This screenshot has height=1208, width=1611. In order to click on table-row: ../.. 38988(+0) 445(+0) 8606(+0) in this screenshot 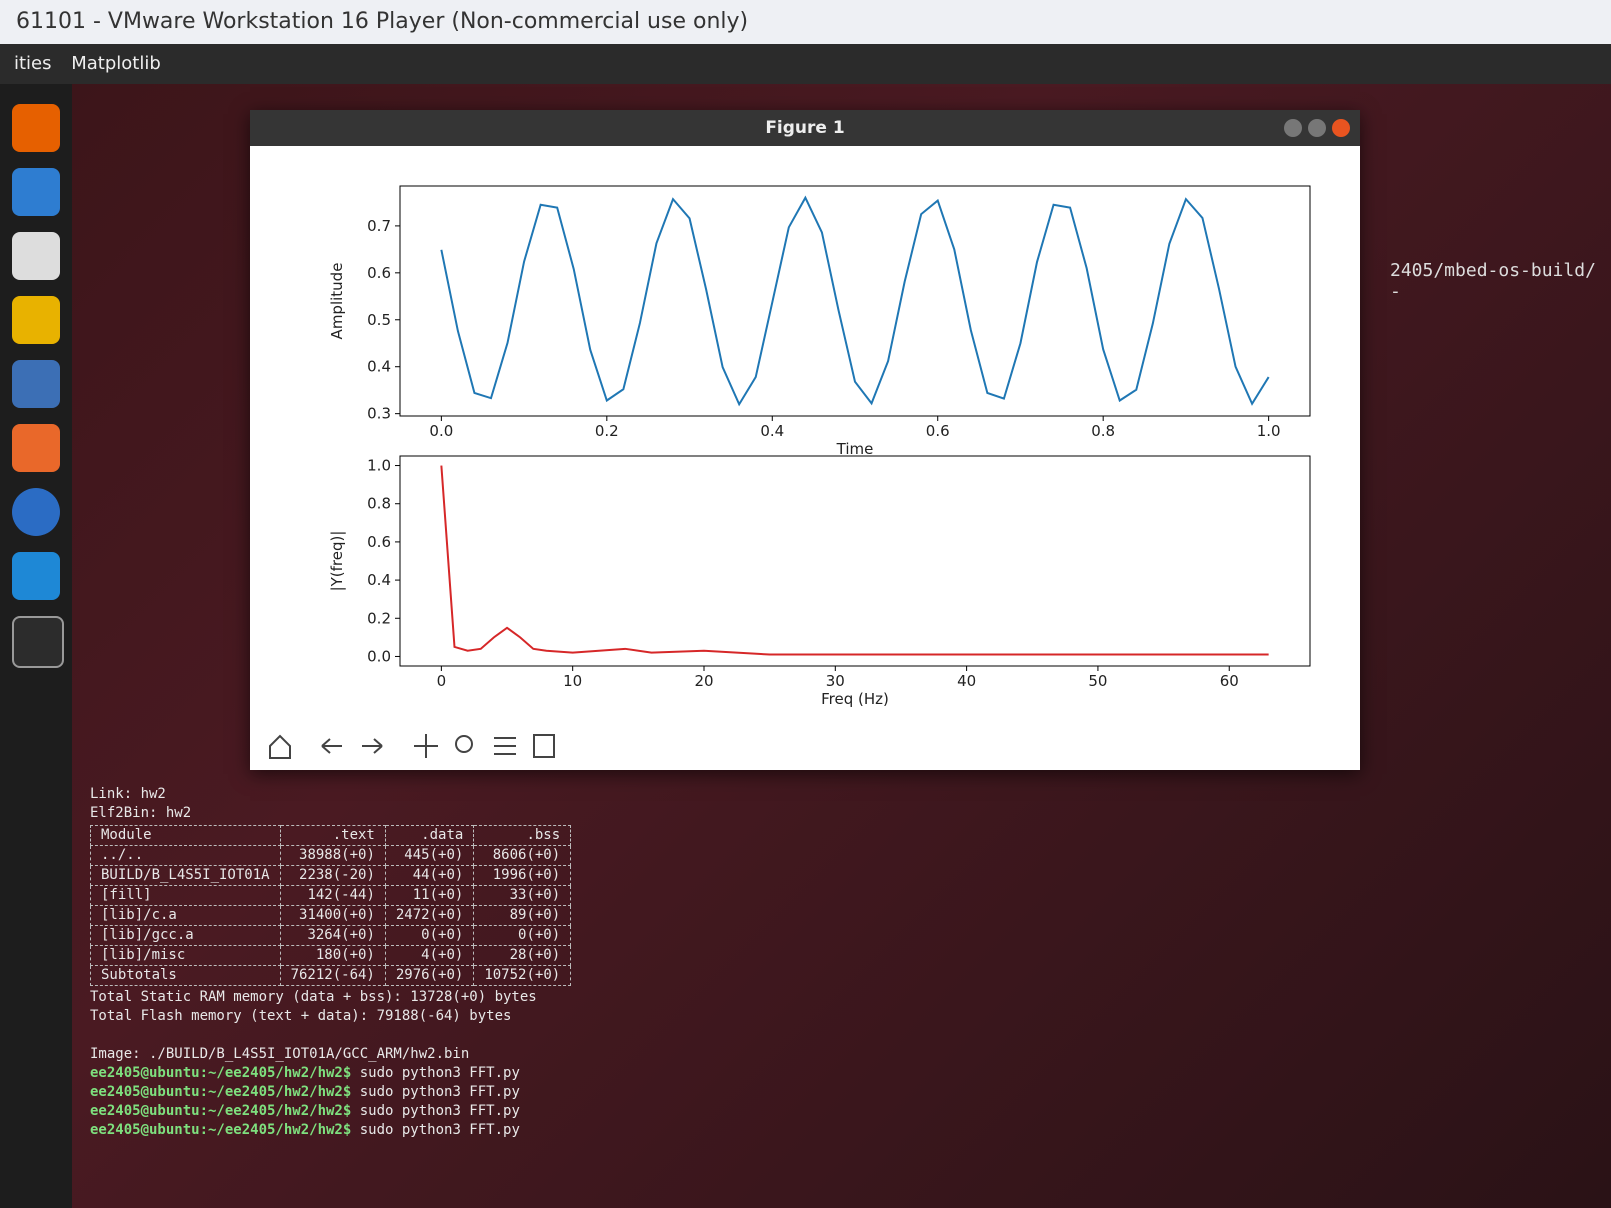, I will do `click(331, 855)`.